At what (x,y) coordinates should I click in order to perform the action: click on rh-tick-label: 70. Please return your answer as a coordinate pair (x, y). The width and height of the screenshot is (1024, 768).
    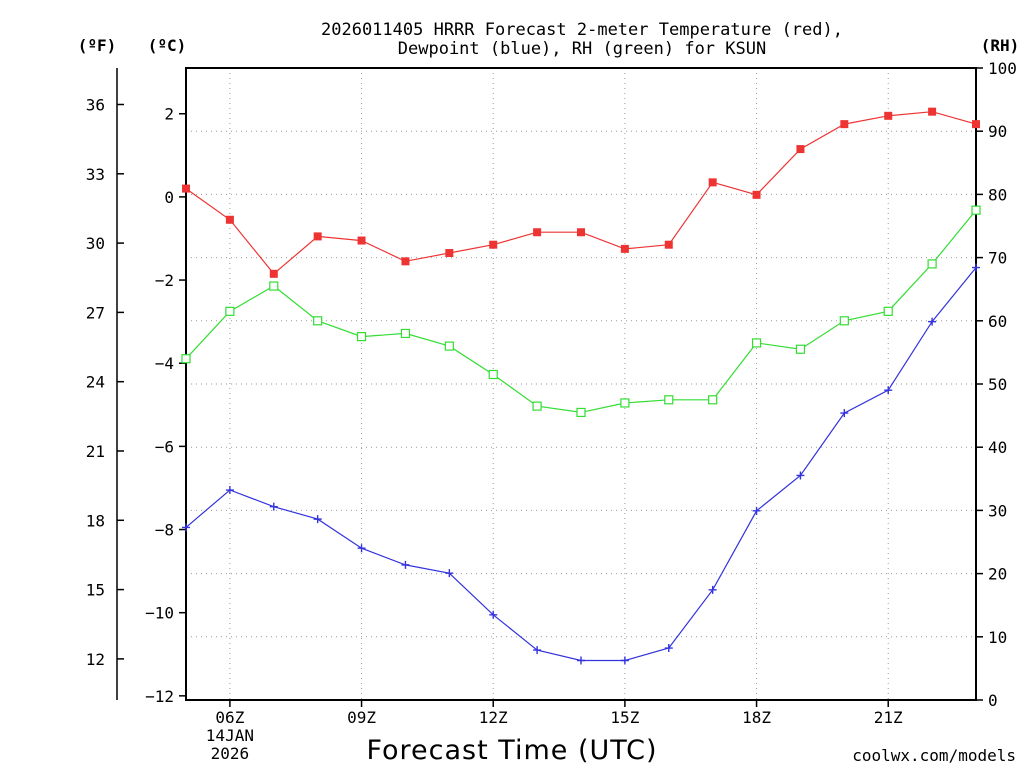
    Looking at the image, I should click on (997, 258).